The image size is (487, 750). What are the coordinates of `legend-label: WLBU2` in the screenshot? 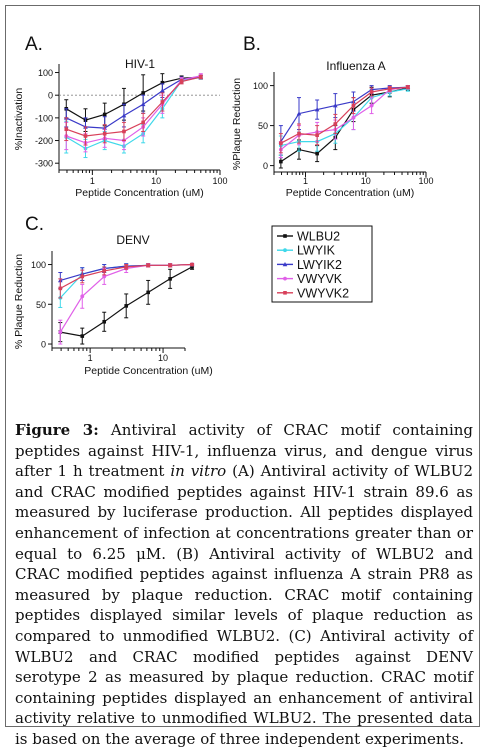 It's located at (318, 237).